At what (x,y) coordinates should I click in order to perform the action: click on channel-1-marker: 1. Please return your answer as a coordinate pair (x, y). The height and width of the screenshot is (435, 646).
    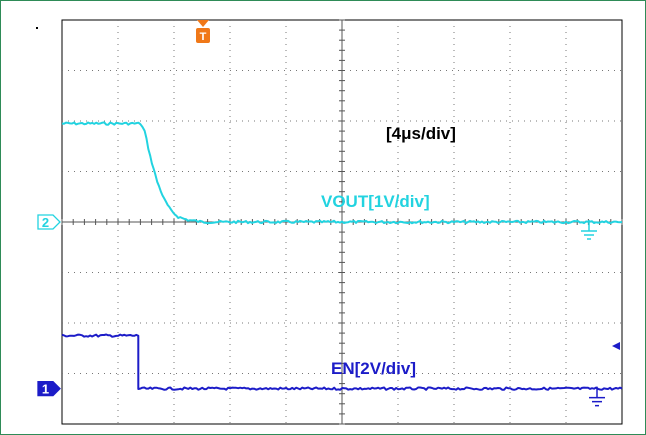
    Looking at the image, I should click on (49, 389).